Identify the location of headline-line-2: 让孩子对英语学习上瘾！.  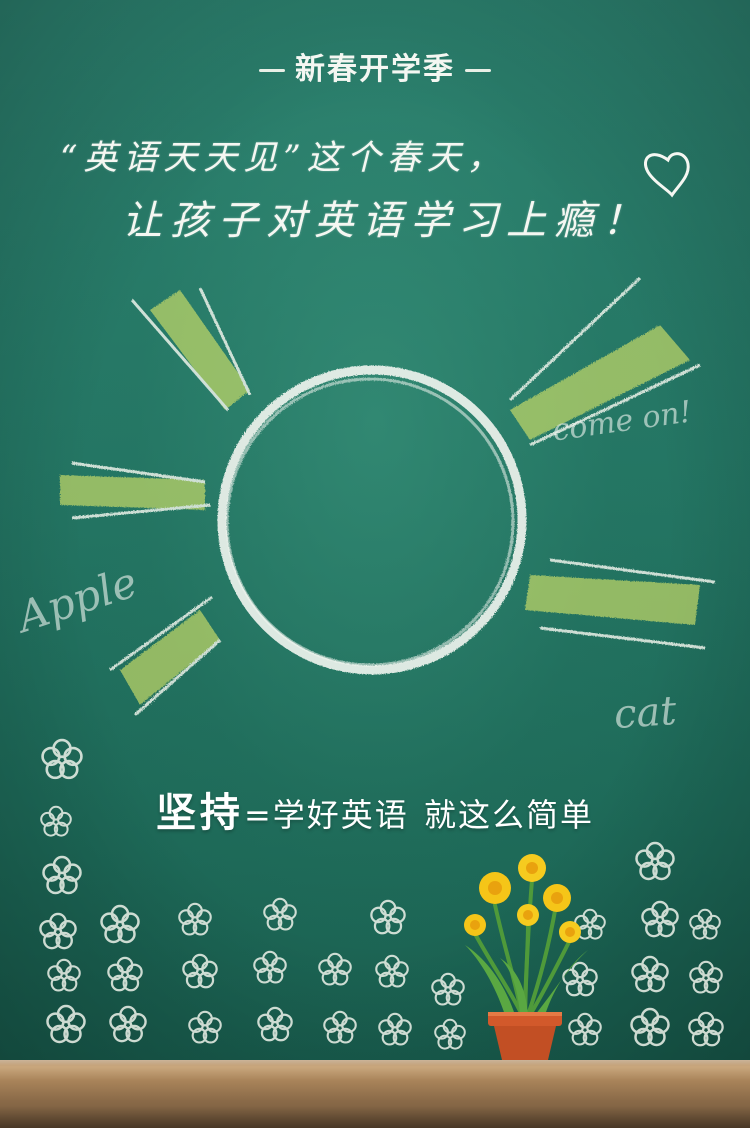
(386, 221).